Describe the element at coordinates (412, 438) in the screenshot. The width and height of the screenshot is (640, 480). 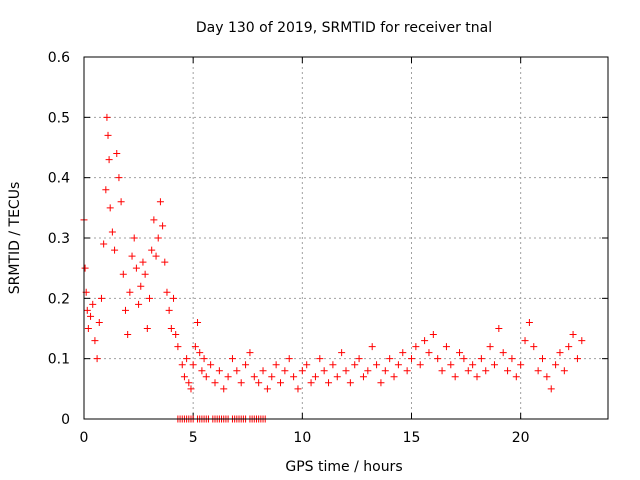
I see `x-tick-label: 15` at that location.